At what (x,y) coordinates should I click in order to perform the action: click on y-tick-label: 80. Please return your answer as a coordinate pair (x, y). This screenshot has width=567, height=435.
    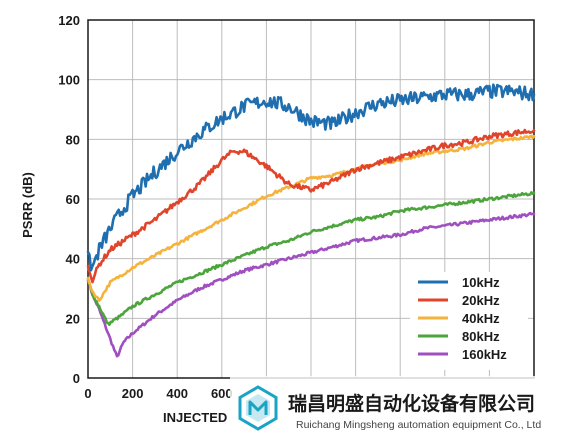
    Looking at the image, I should click on (73, 139).